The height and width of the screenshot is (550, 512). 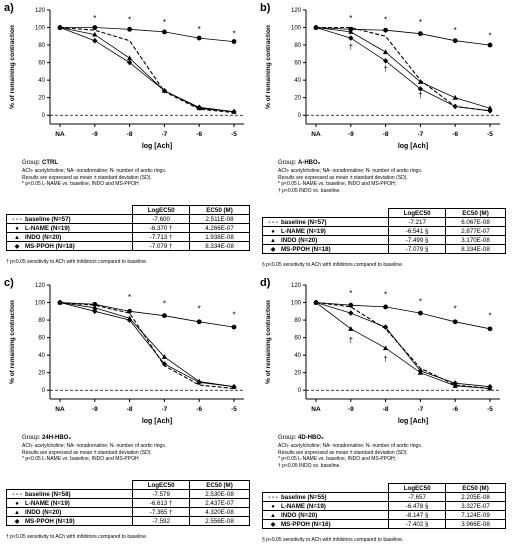 I want to click on table-row: - - - baseline (N=55) -7.657 2.205E-08, so click(x=383, y=497).